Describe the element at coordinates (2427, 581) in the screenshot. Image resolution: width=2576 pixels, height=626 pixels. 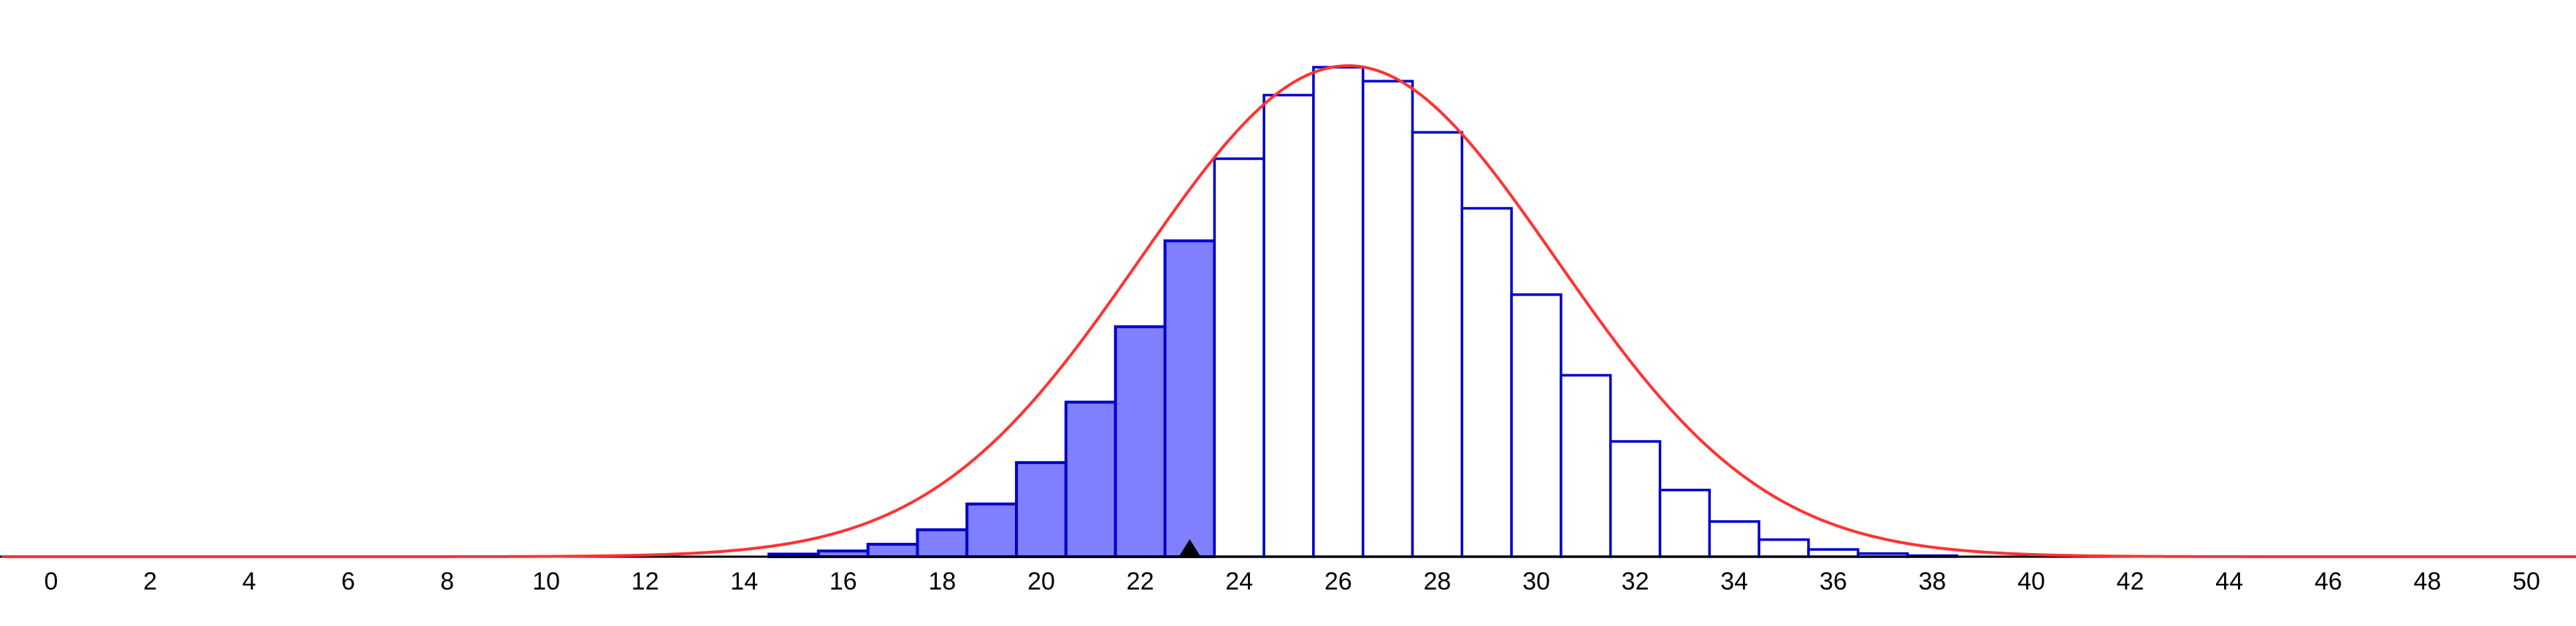
I see `x-tick-label: 48` at that location.